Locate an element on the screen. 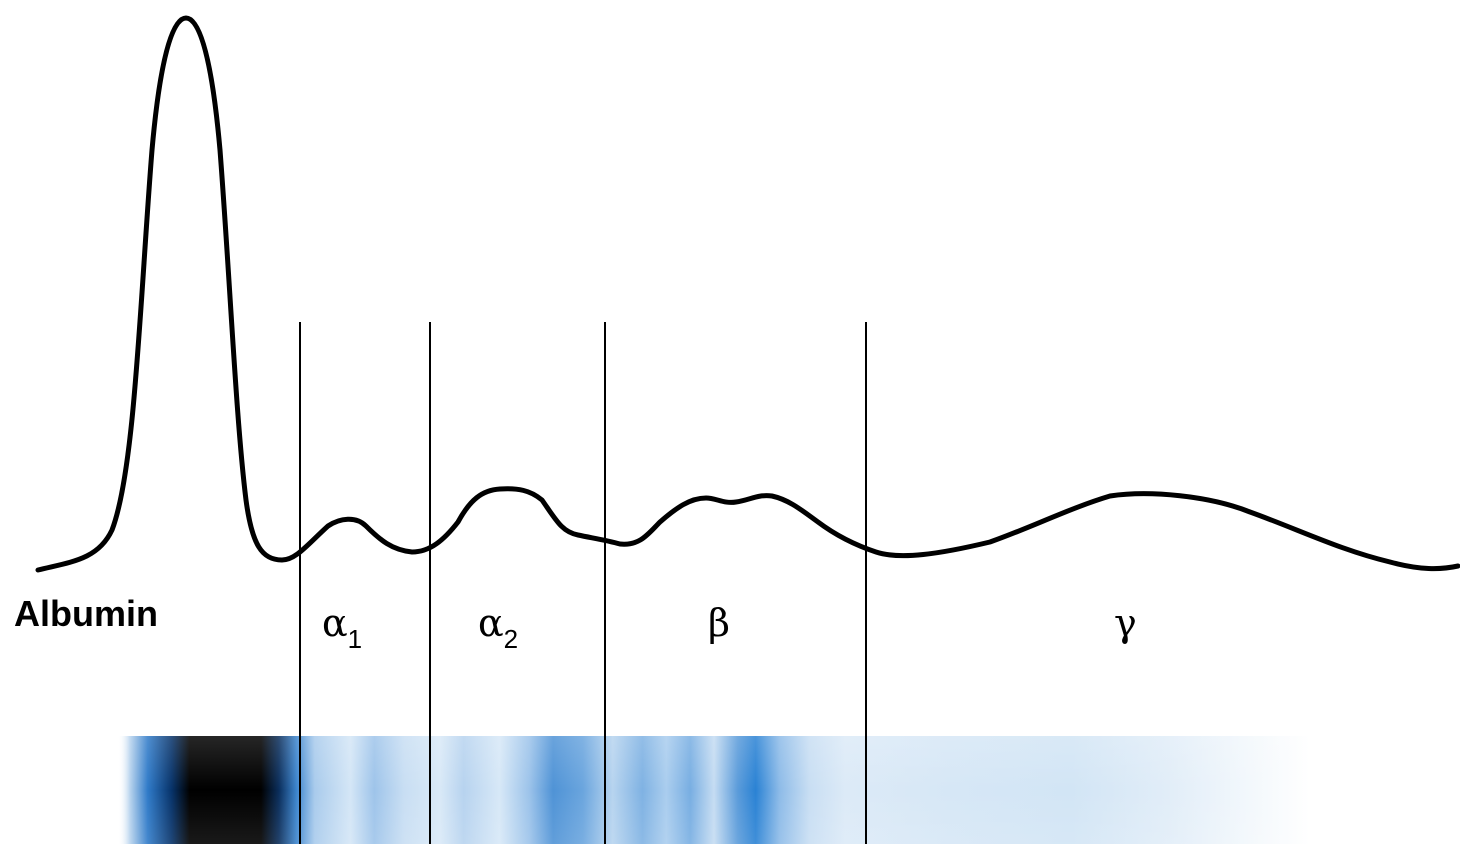 This screenshot has height=844, width=1460. label-alpha1: α1 is located at coordinates (342, 627).